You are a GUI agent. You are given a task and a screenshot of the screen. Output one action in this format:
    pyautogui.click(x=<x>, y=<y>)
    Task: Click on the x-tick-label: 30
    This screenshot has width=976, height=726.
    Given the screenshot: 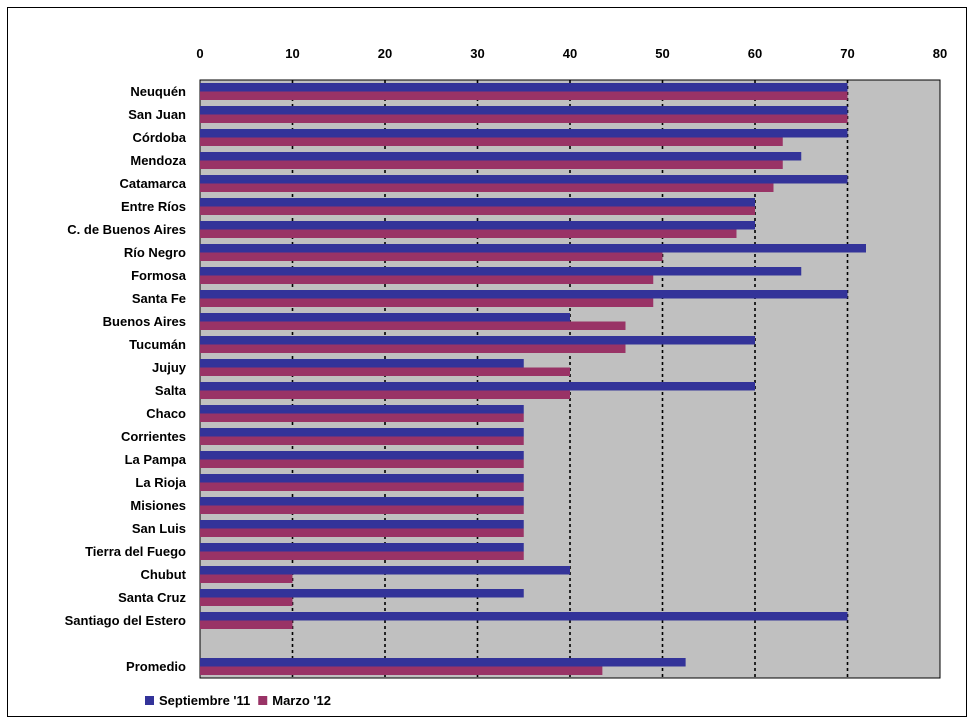 What is the action you would take?
    pyautogui.click(x=477, y=53)
    